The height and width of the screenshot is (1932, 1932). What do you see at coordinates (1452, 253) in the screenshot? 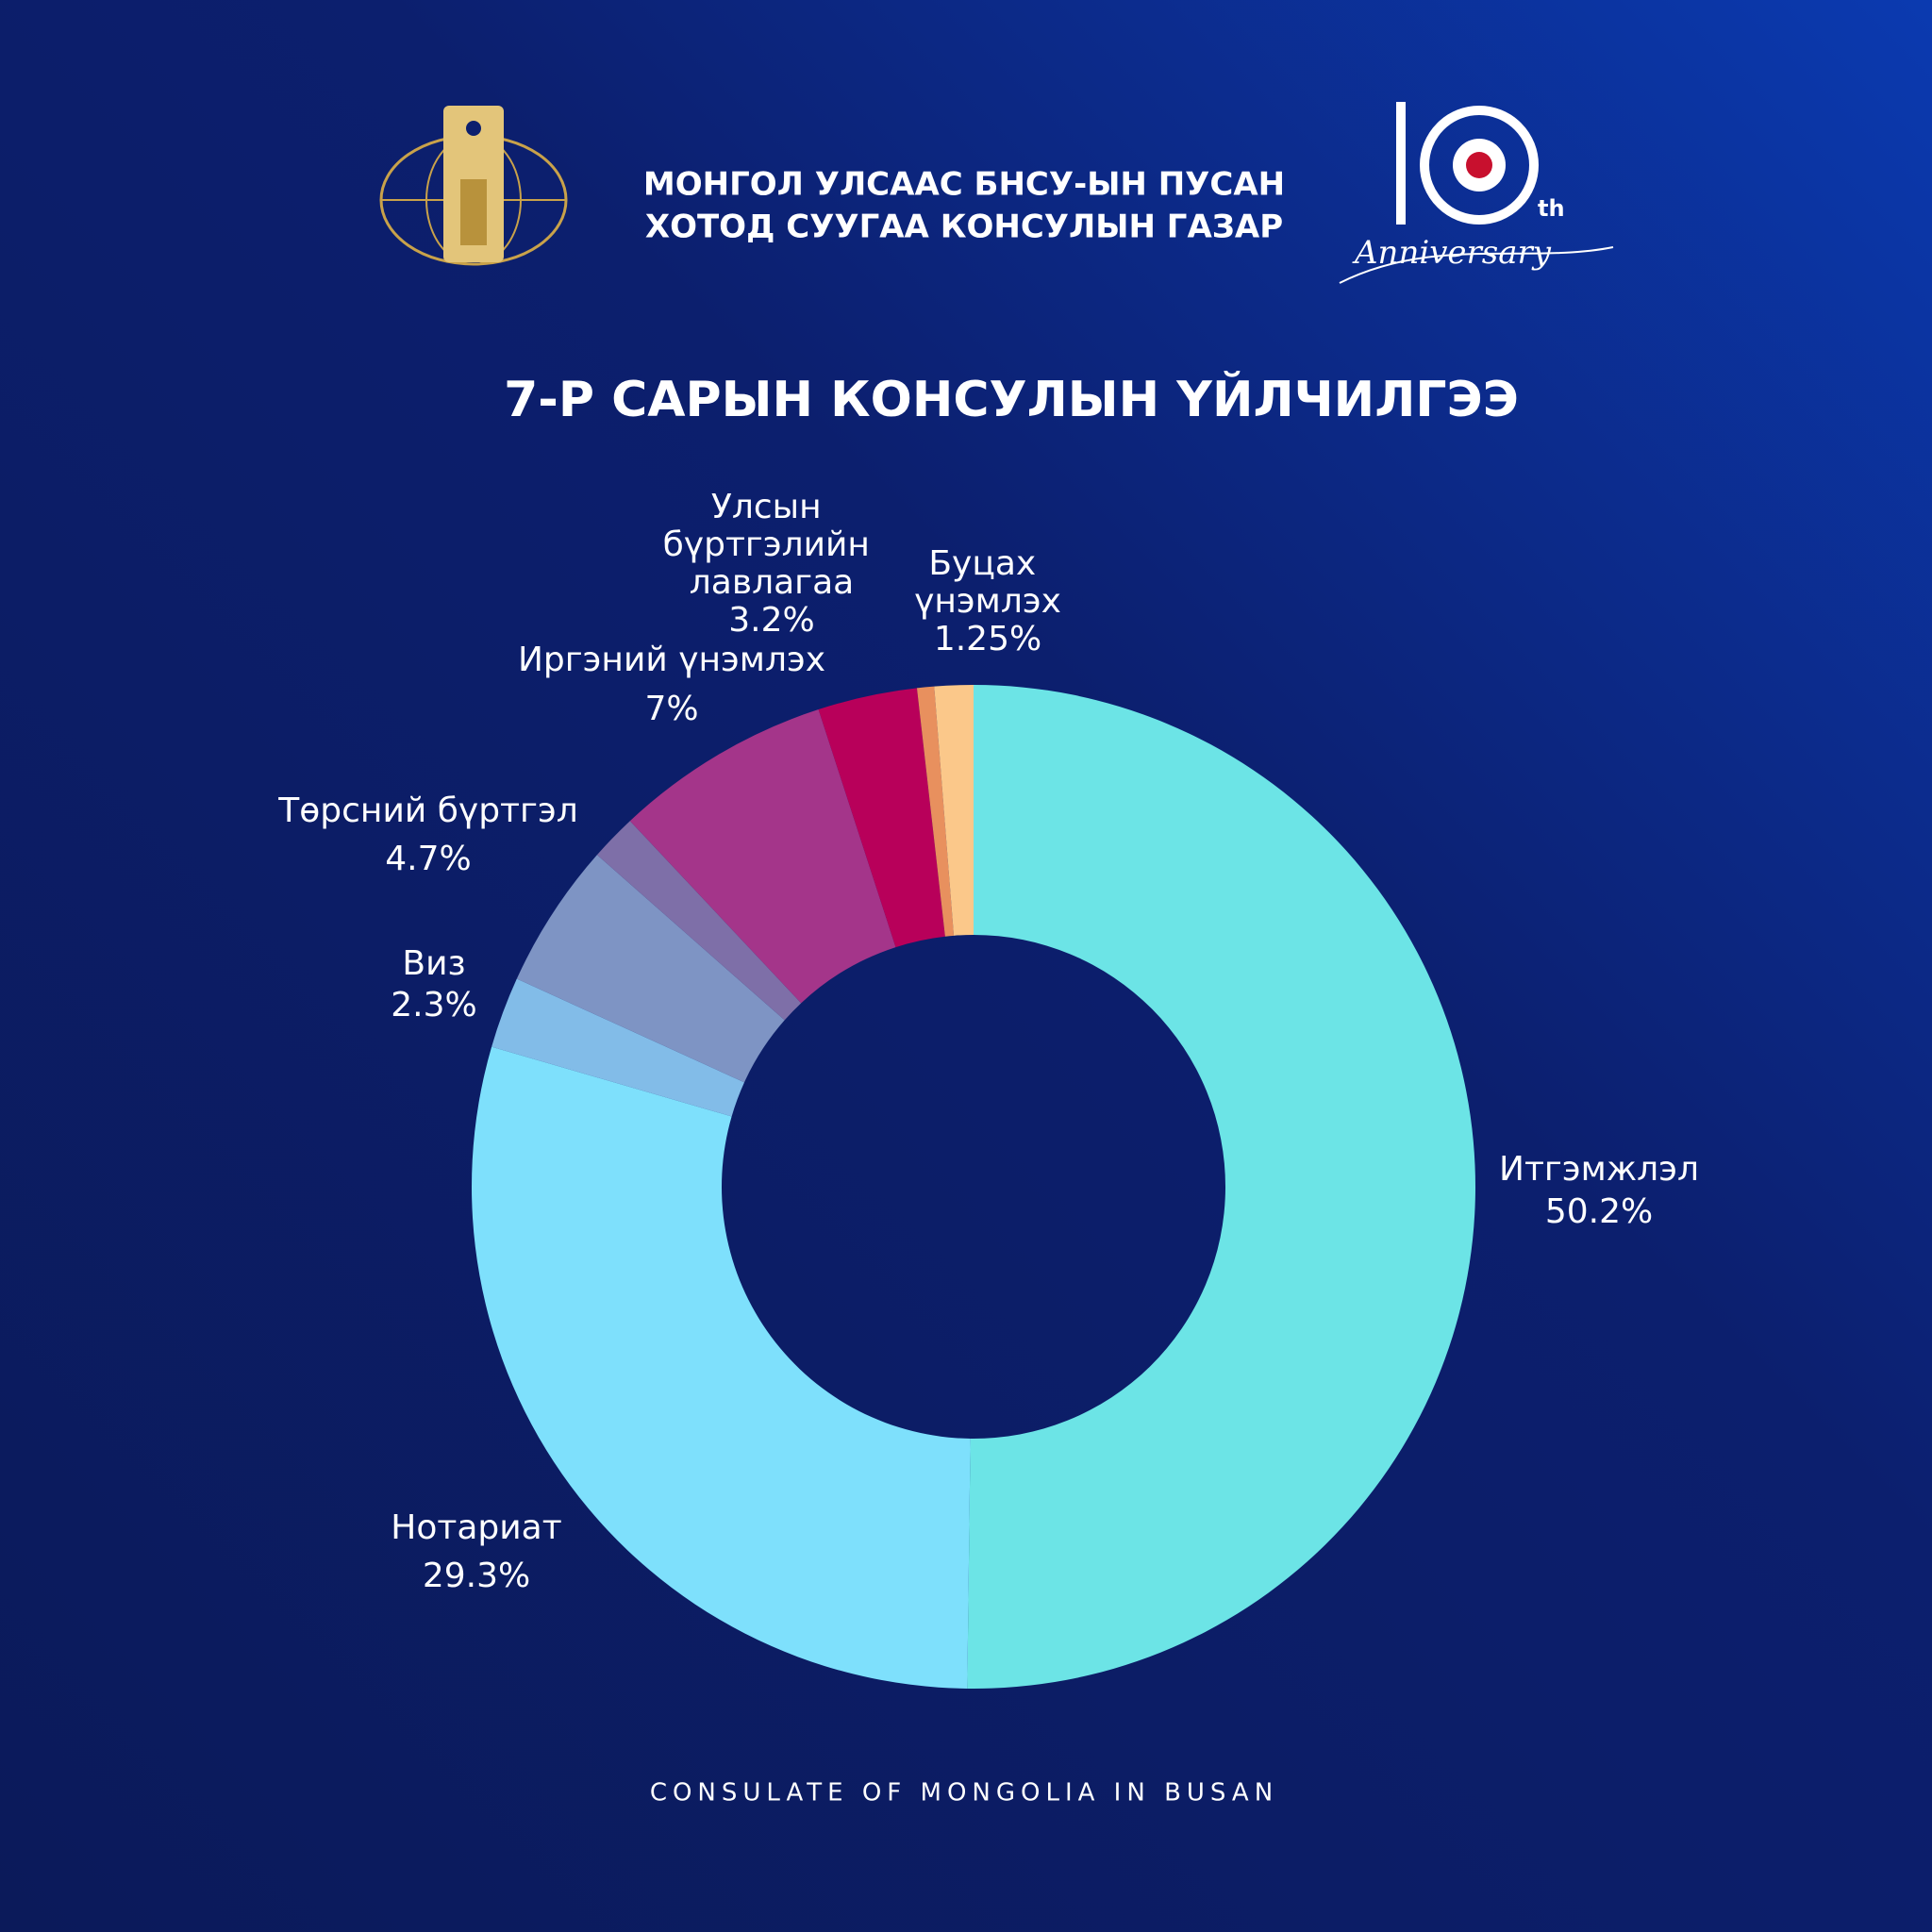
I see `logo-script: Anniversary` at bounding box center [1452, 253].